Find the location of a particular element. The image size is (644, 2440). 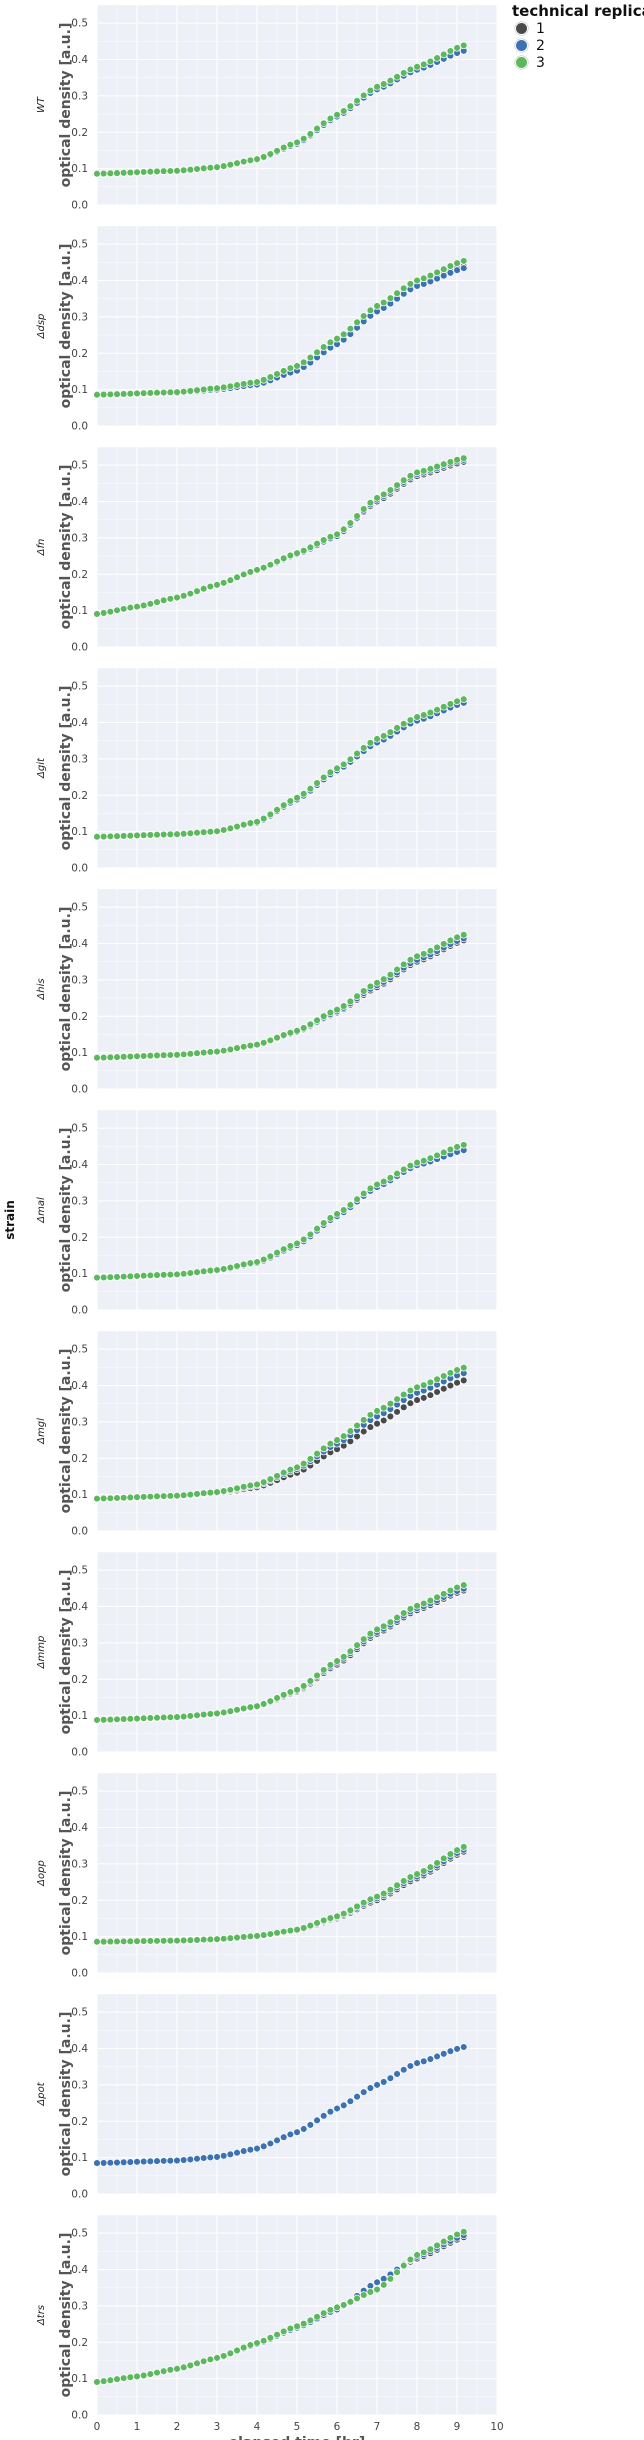

panel-label: Δhis is located at coordinates (41, 989).